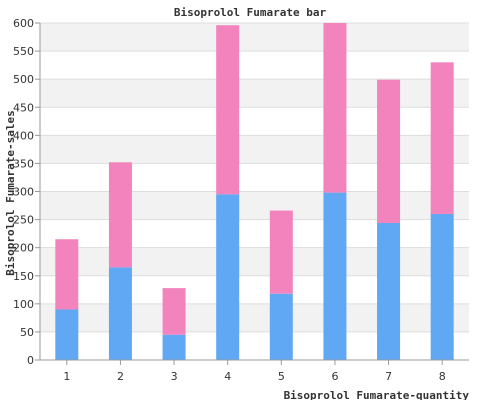 The height and width of the screenshot is (400, 500). Describe the element at coordinates (10, 193) in the screenshot. I see `y-axis-label: Bisoprolol Fumarate-sales` at that location.